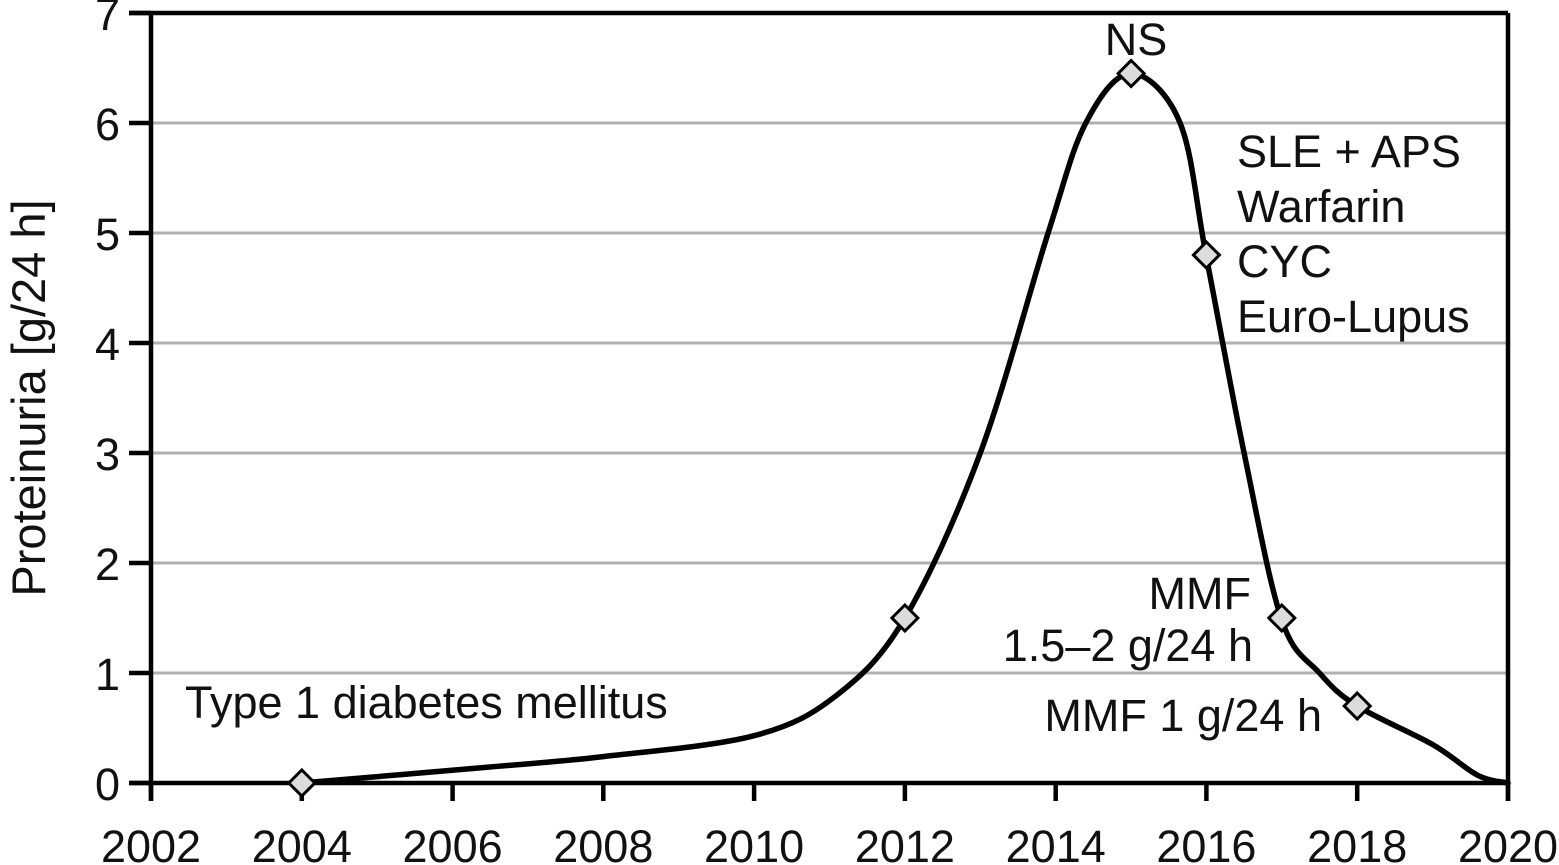 This screenshot has height=865, width=1559. I want to click on annotation-diagnosis: Type 1 diabetes mellitus, so click(426, 702).